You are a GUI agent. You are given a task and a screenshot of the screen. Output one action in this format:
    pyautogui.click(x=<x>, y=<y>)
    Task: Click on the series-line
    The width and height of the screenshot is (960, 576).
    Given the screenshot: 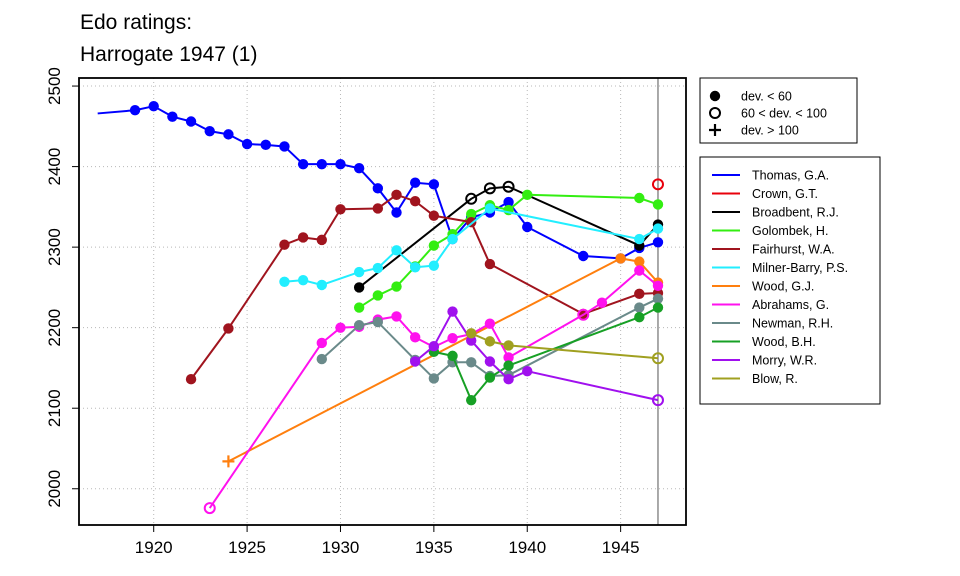 What is the action you would take?
    pyautogui.click(x=546, y=354)
    